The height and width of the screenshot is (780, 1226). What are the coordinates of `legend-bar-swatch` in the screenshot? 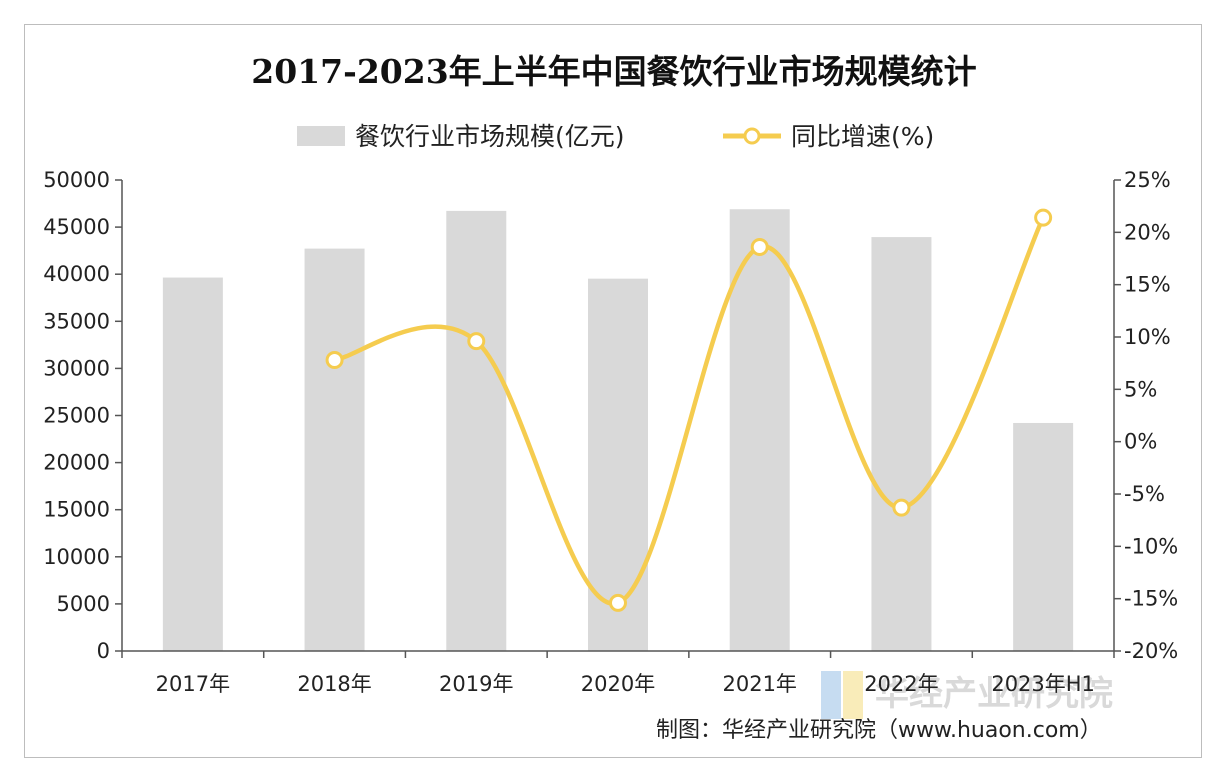 It's located at (321, 136).